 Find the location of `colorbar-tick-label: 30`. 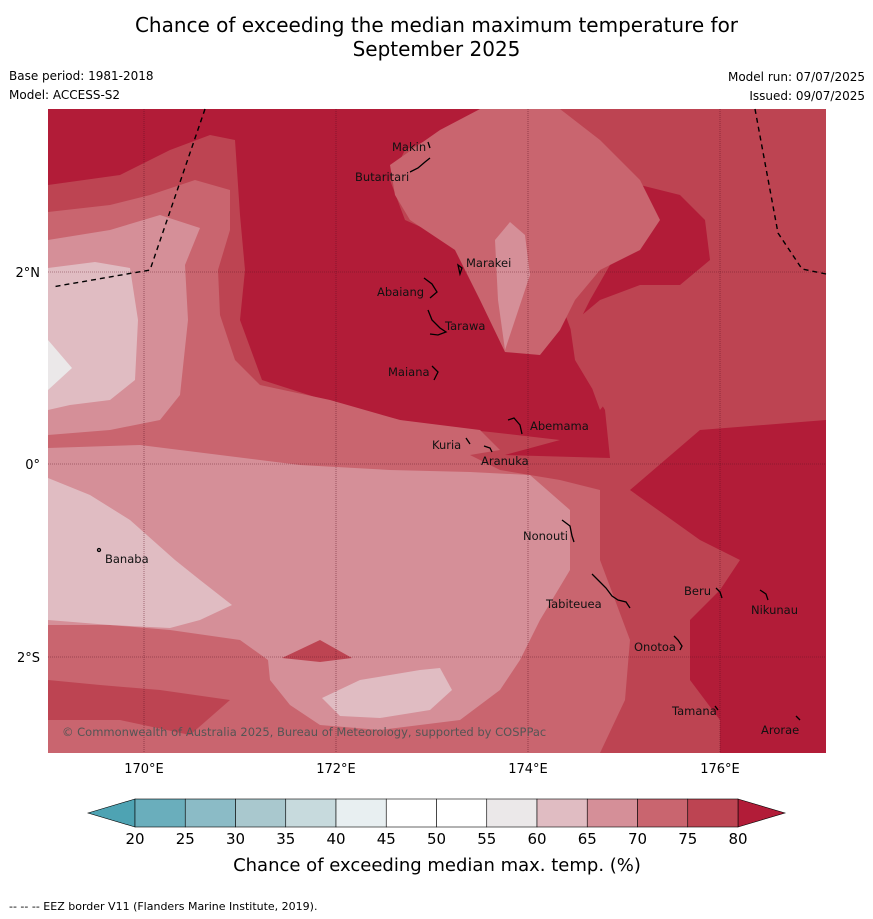

colorbar-tick-label: 30 is located at coordinates (235, 839).